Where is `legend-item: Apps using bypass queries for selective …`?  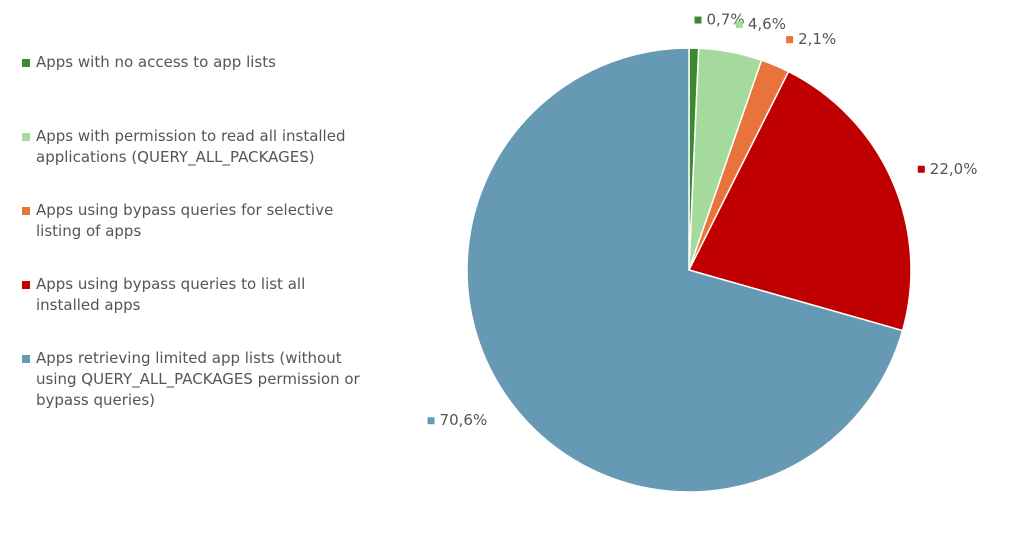 legend-item: Apps using bypass queries for selective … is located at coordinates (192, 237).